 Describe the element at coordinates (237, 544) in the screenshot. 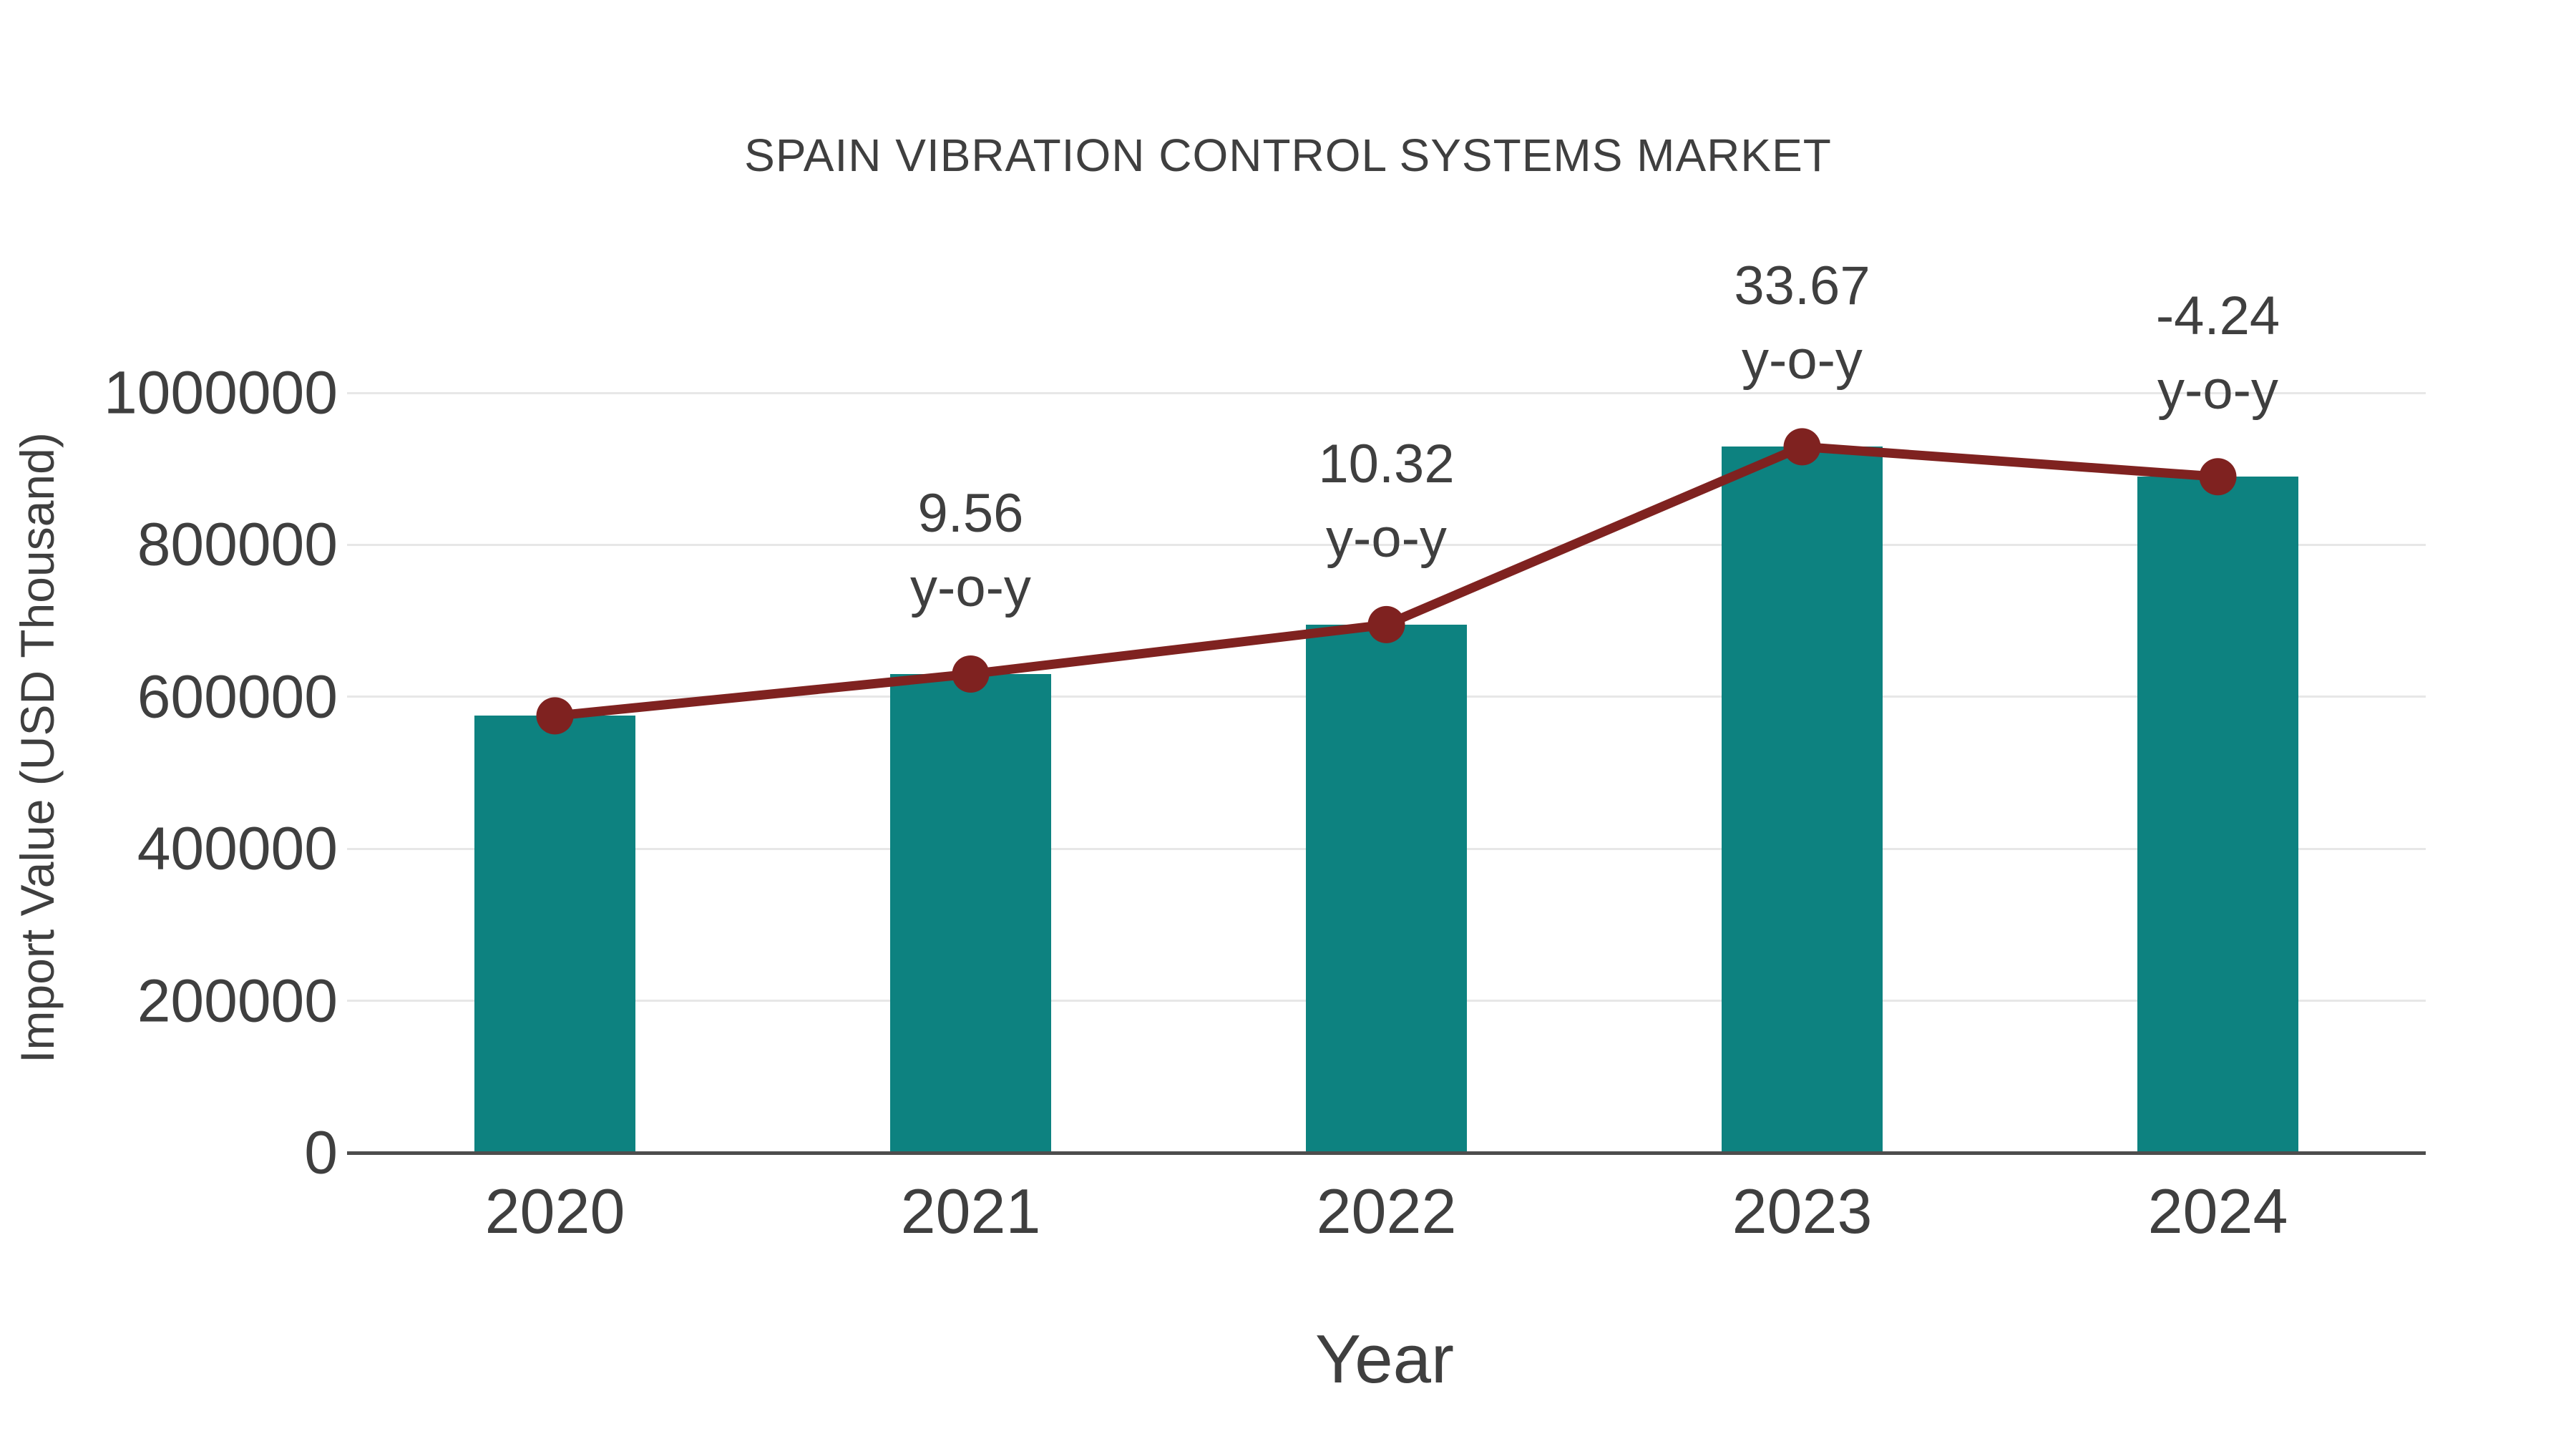

I see `y-tick-label-800000: 800000` at that location.